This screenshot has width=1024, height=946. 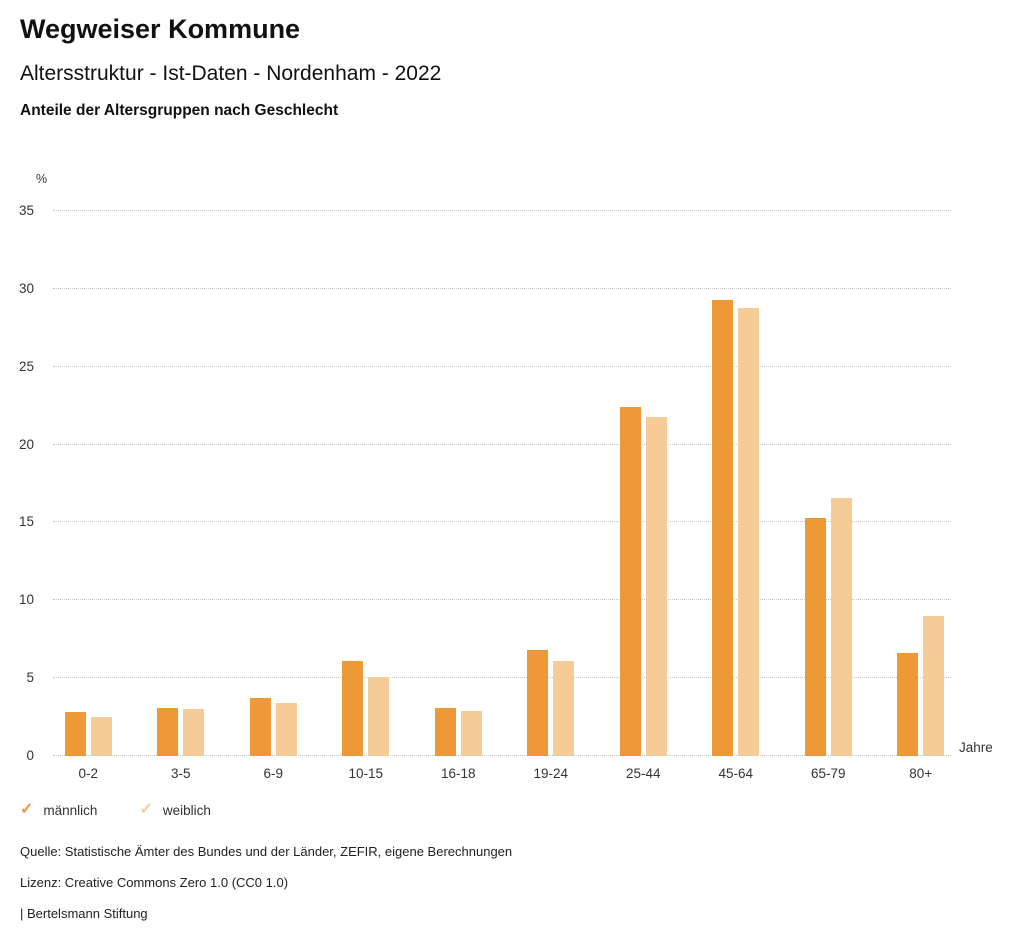 I want to click on y-tick-label: 30, so click(x=26, y=288).